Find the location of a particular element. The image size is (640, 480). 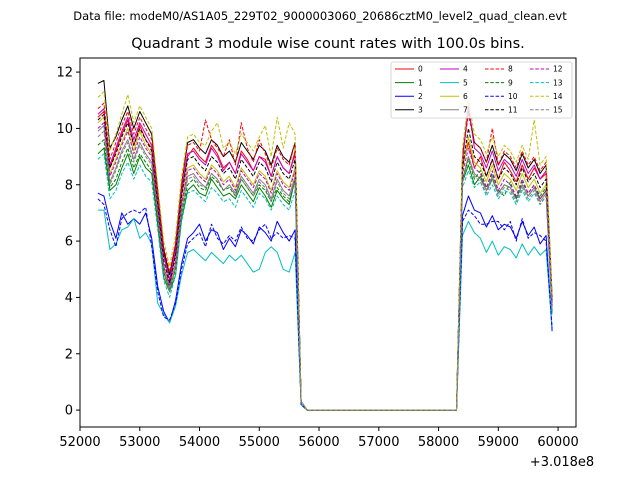

legend-label-5: 5 is located at coordinates (465, 82).